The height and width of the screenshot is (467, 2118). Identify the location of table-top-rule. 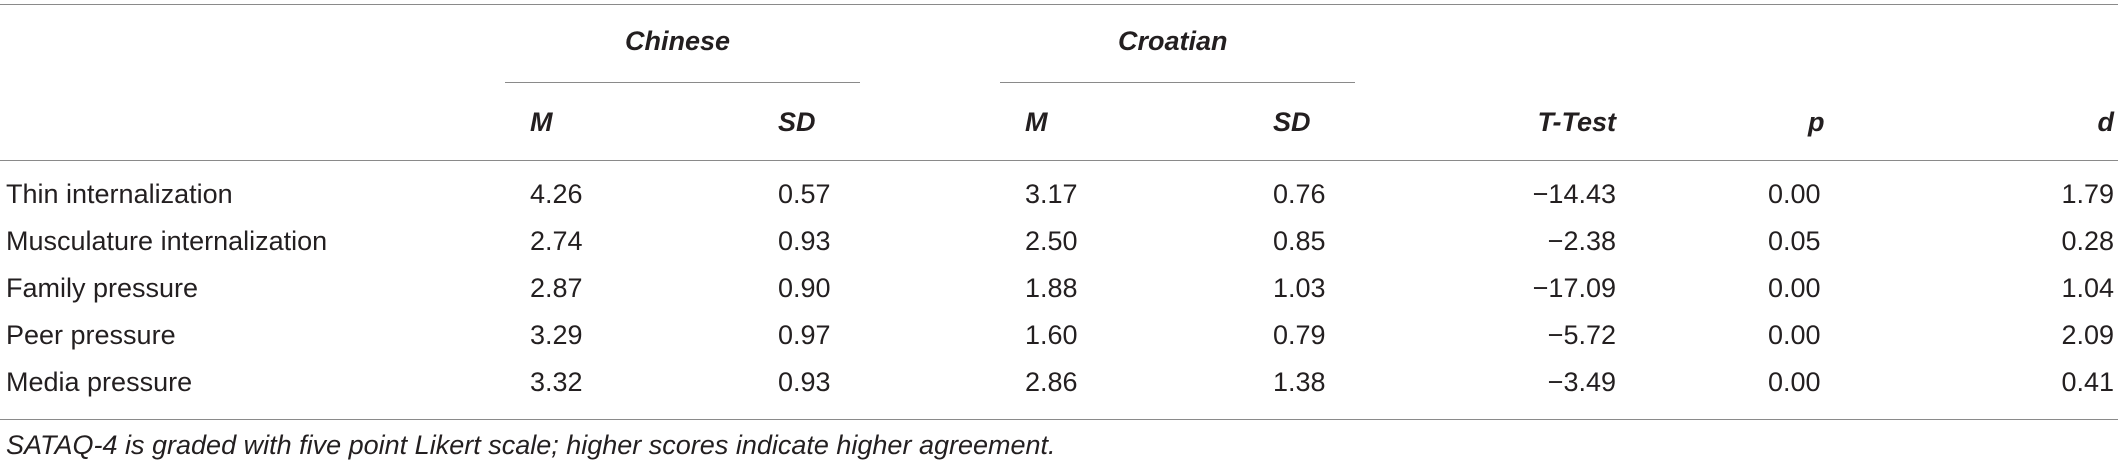
(1059, 4).